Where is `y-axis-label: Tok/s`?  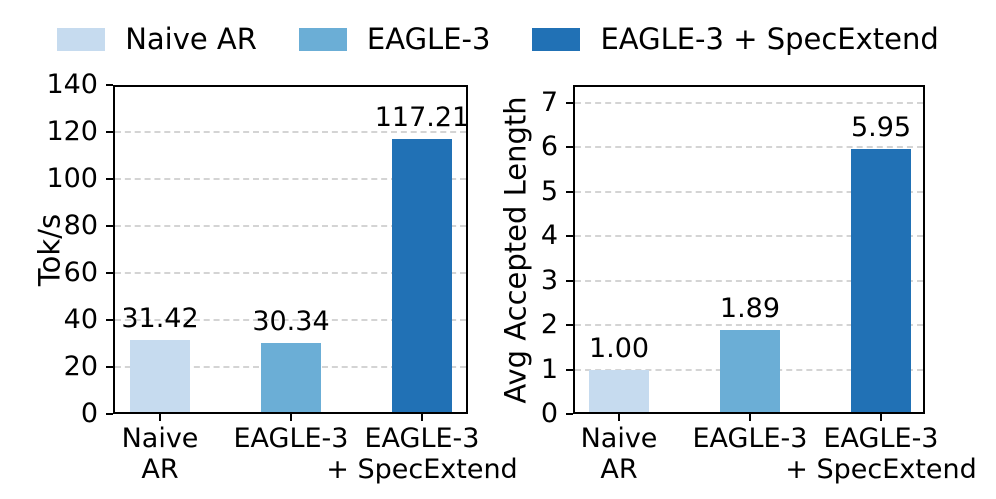 y-axis-label: Tok/s is located at coordinates (49, 249).